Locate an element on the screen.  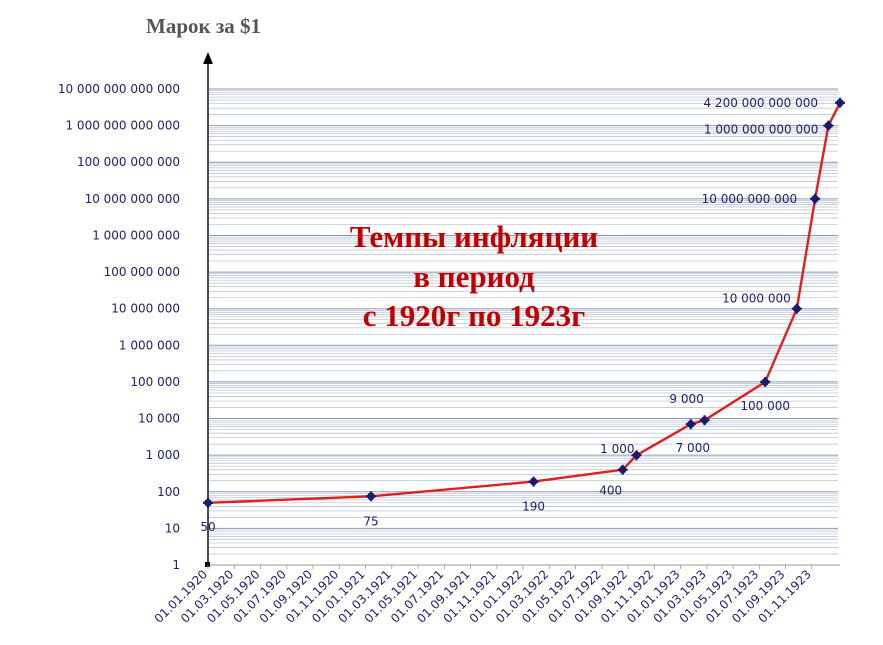
y-axis-title: Марок за $1 is located at coordinates (203, 26).